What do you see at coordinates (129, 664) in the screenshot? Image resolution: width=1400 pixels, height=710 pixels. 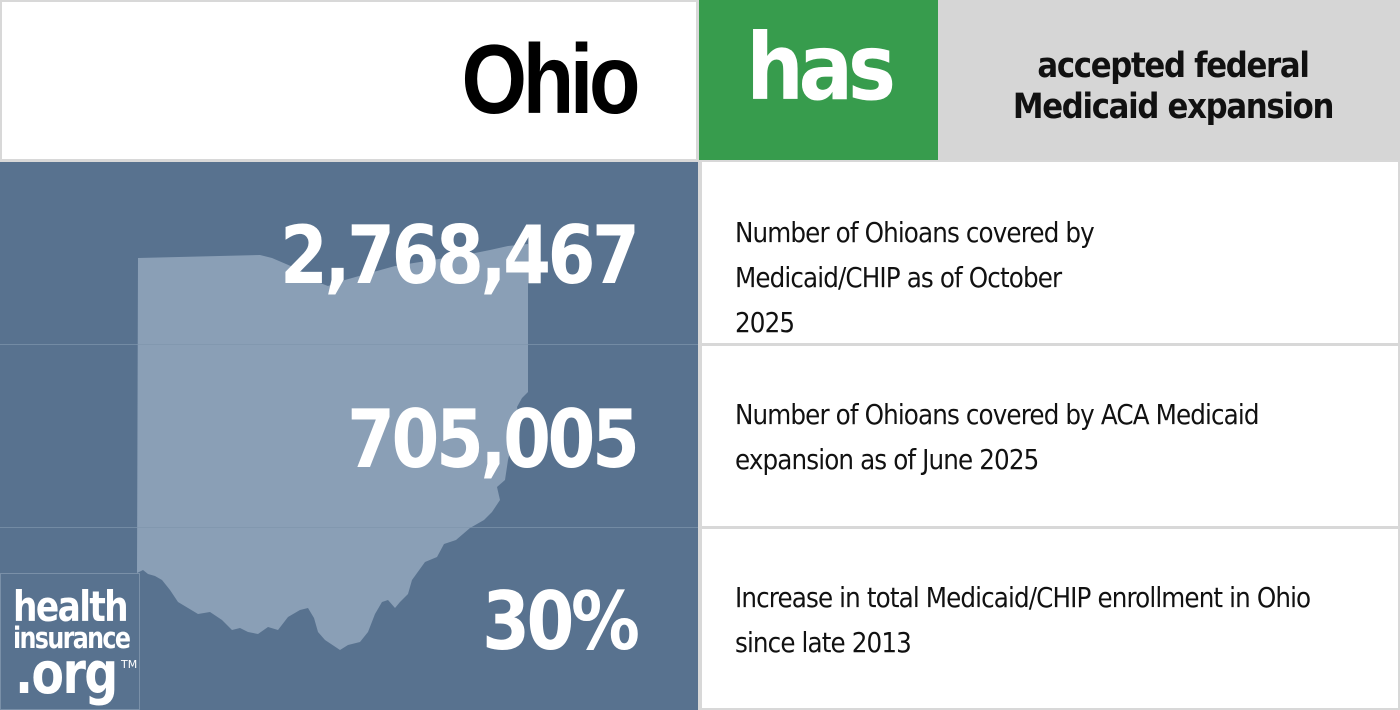 I see `trademark-symbol: TM` at bounding box center [129, 664].